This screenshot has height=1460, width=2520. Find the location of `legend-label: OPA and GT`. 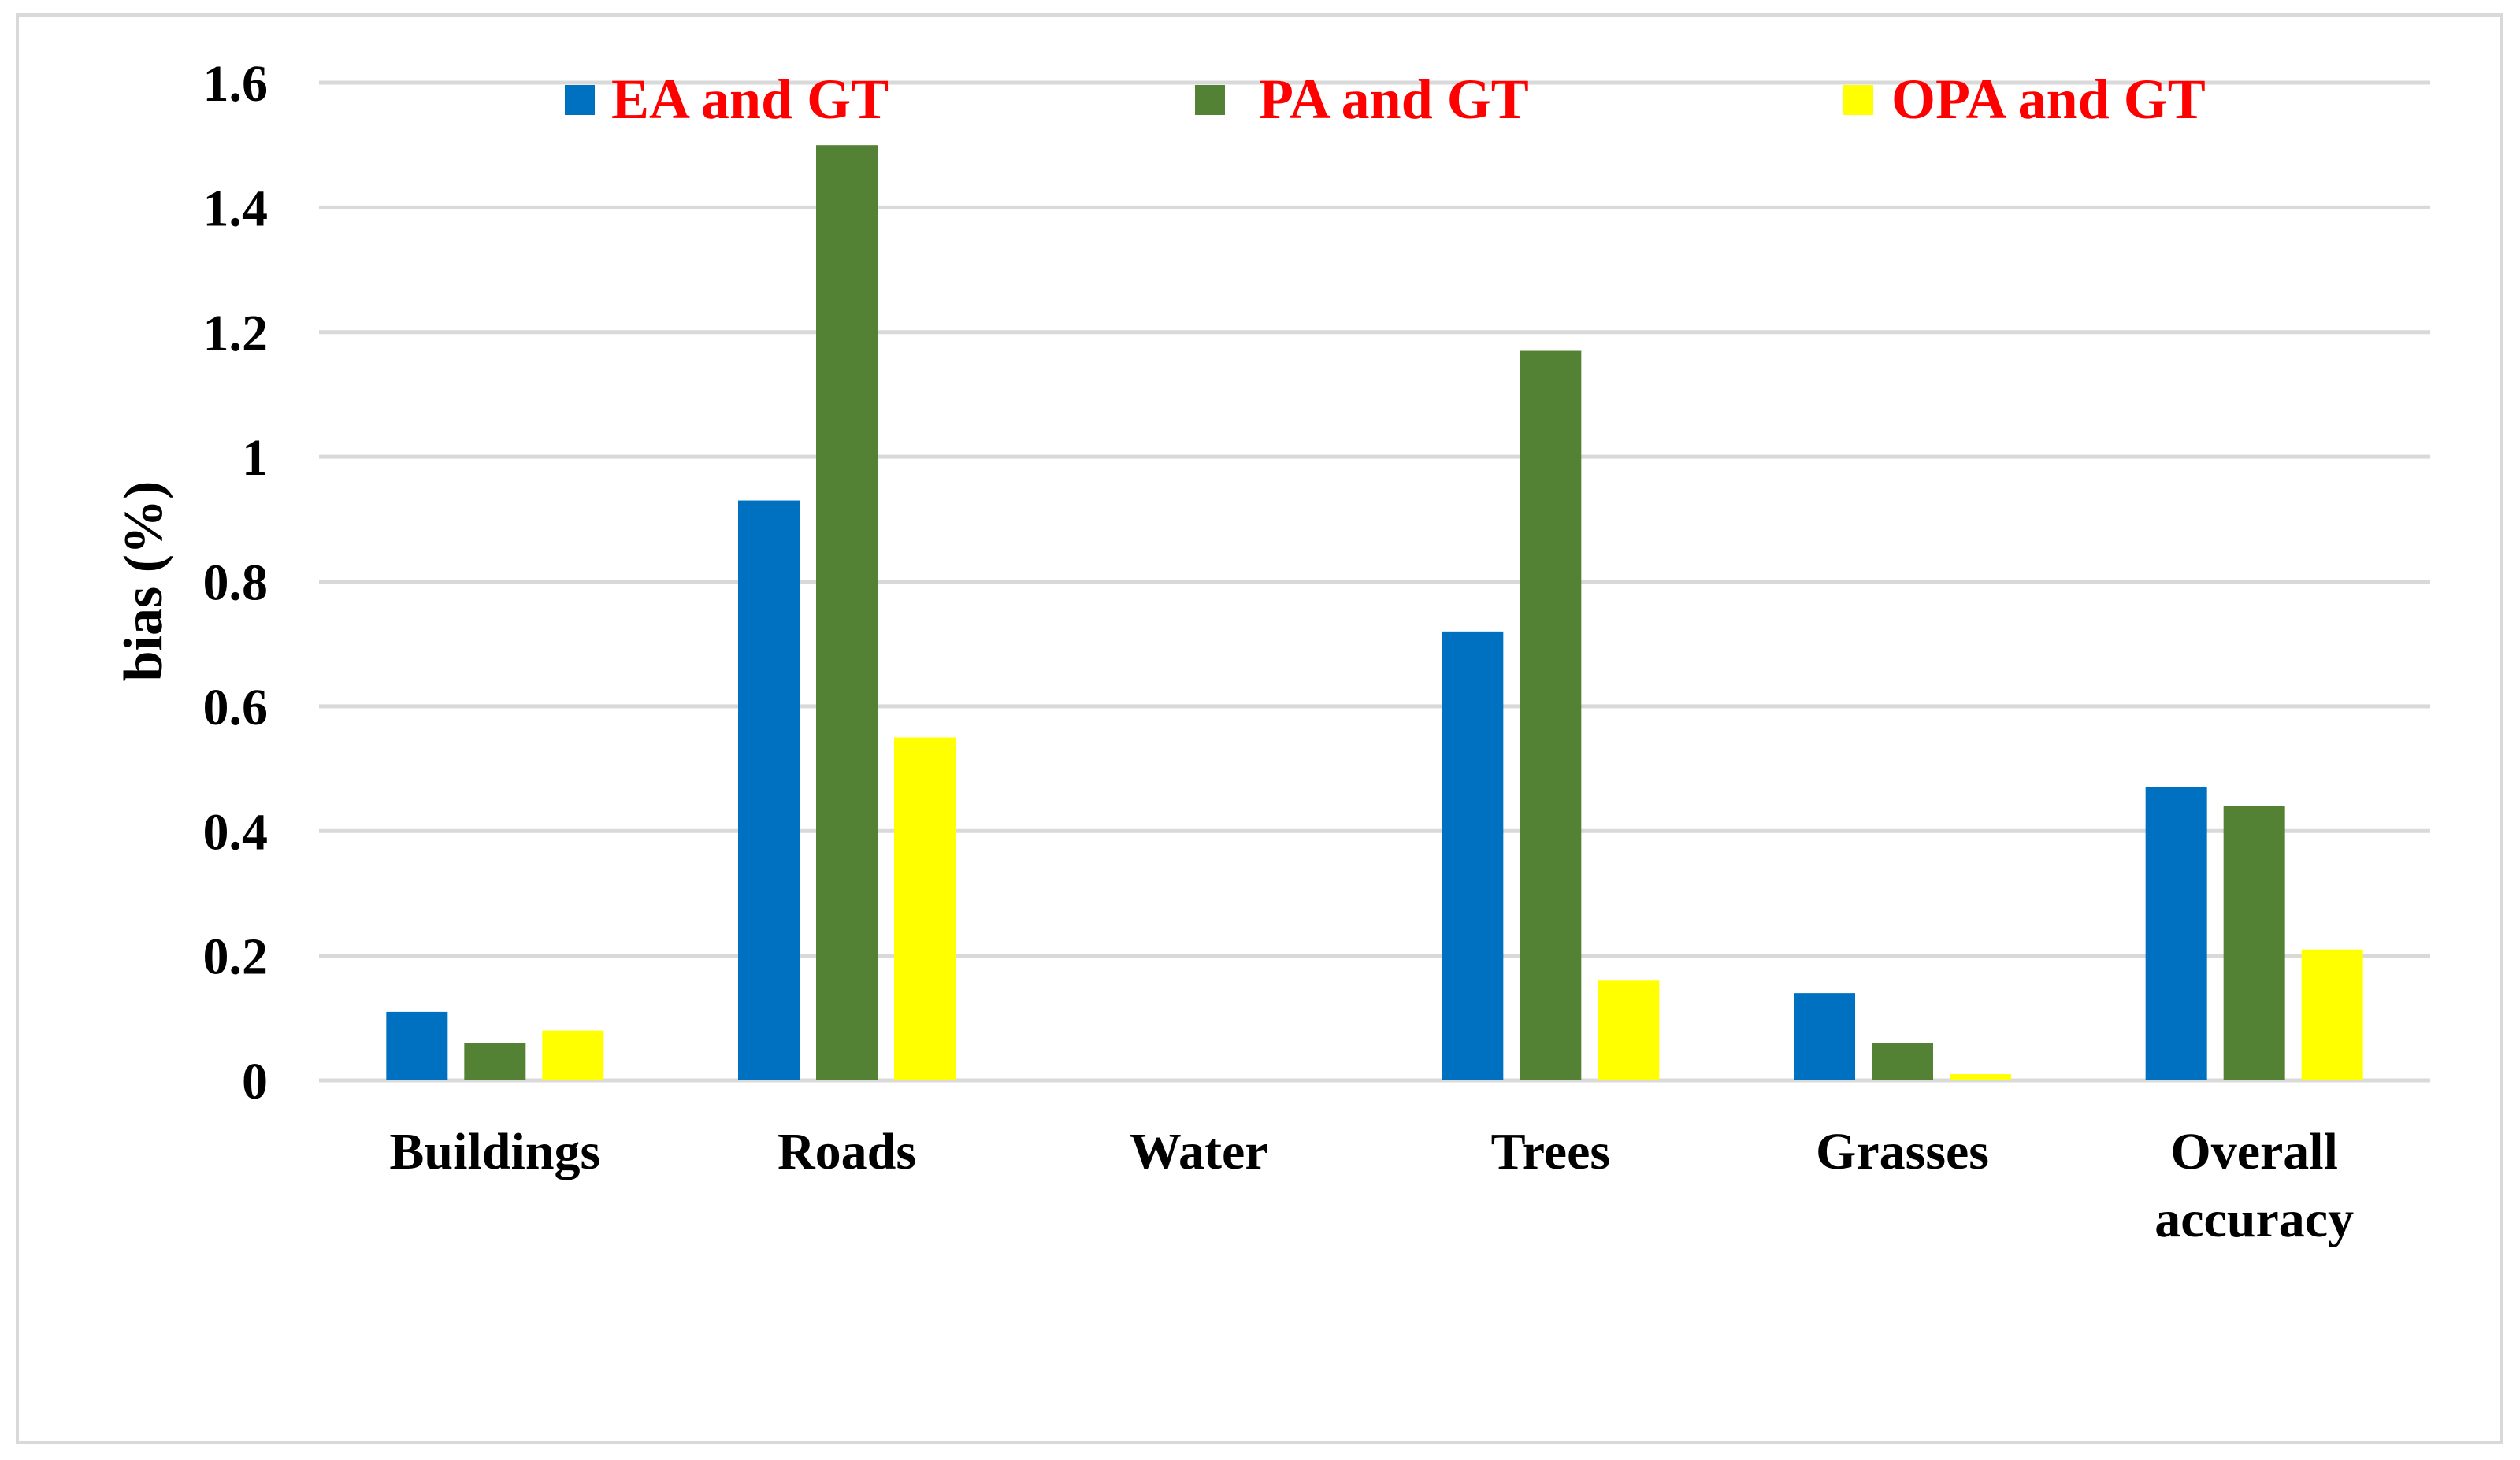

legend-label: OPA and GT is located at coordinates (2048, 99).